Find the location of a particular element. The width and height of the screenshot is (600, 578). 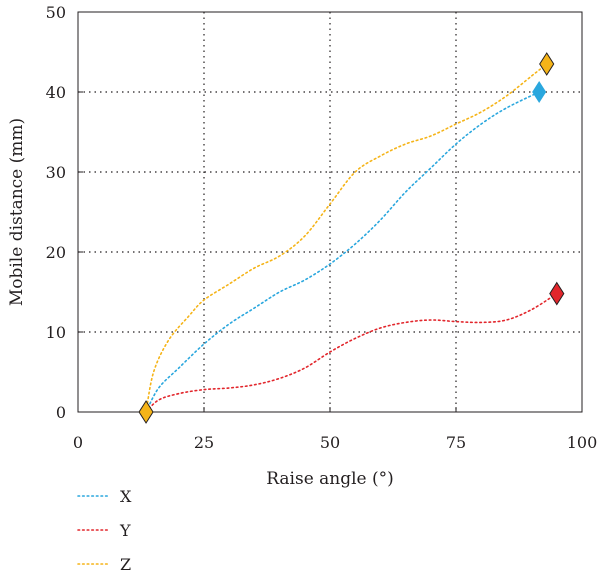

x-tick-label: 50 is located at coordinates (330, 442).